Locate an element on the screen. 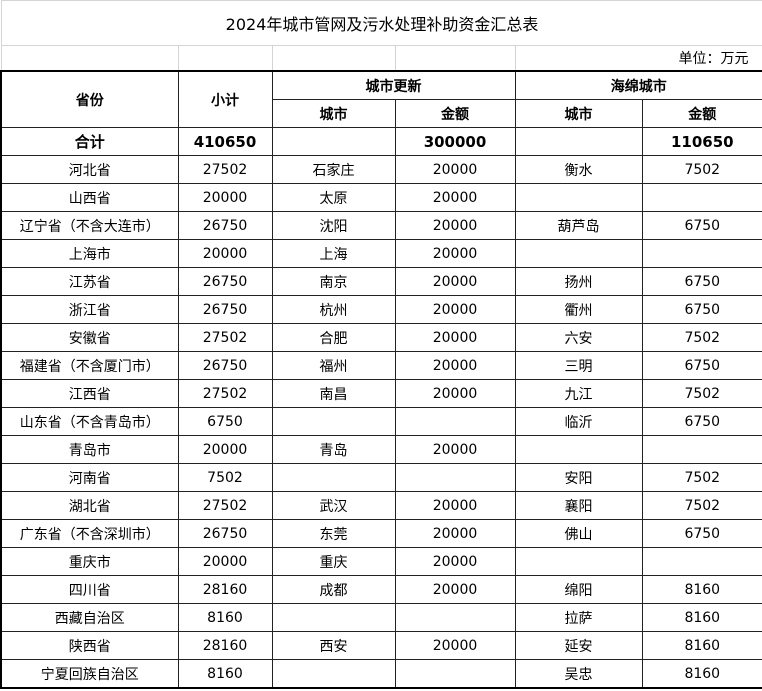 The image size is (762, 691). header-sponge-amount: 金额 is located at coordinates (701, 113).